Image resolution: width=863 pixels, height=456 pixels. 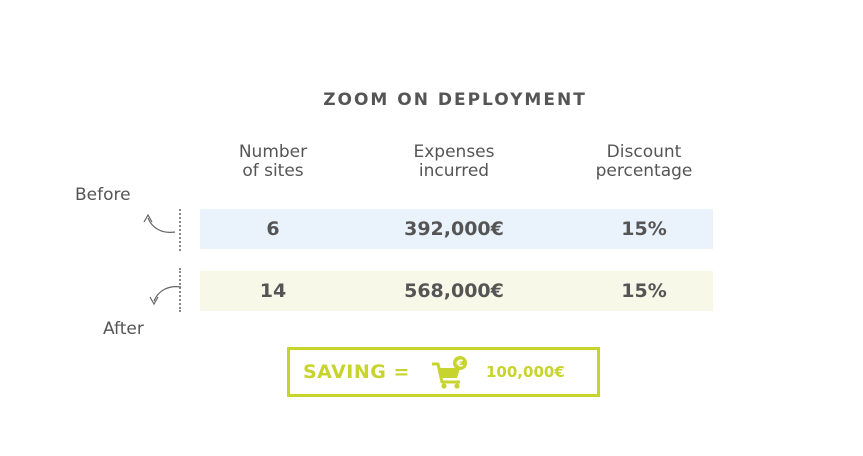 I want to click on before-label: Before, so click(x=103, y=195).